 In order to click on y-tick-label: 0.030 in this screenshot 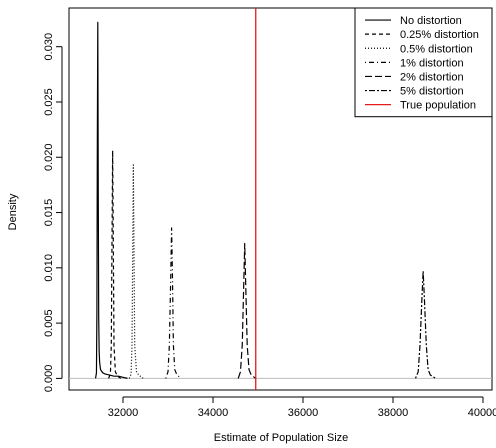, I will do `click(49, 47)`.